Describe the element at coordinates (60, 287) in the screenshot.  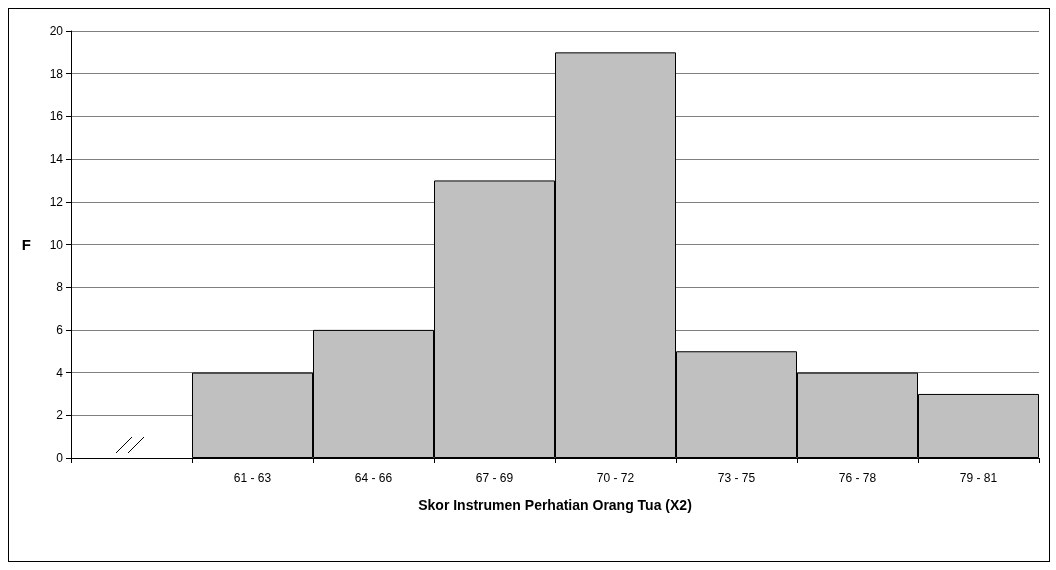
I see `y-tick-label: 8` at that location.